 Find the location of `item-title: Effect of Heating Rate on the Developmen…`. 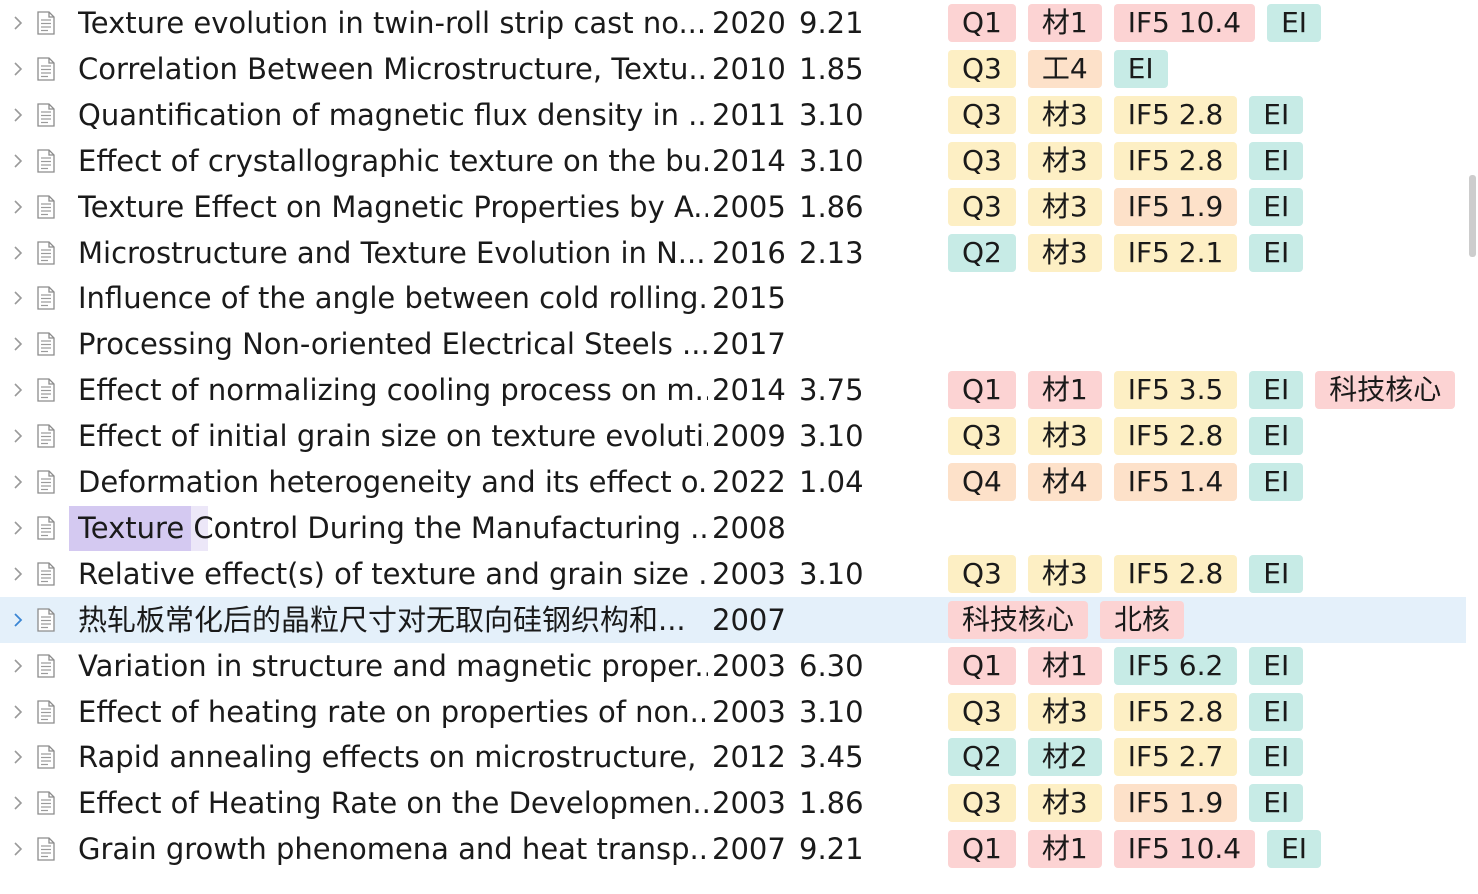

item-title: Effect of Heating Rate on the Developmen… is located at coordinates (393, 803).